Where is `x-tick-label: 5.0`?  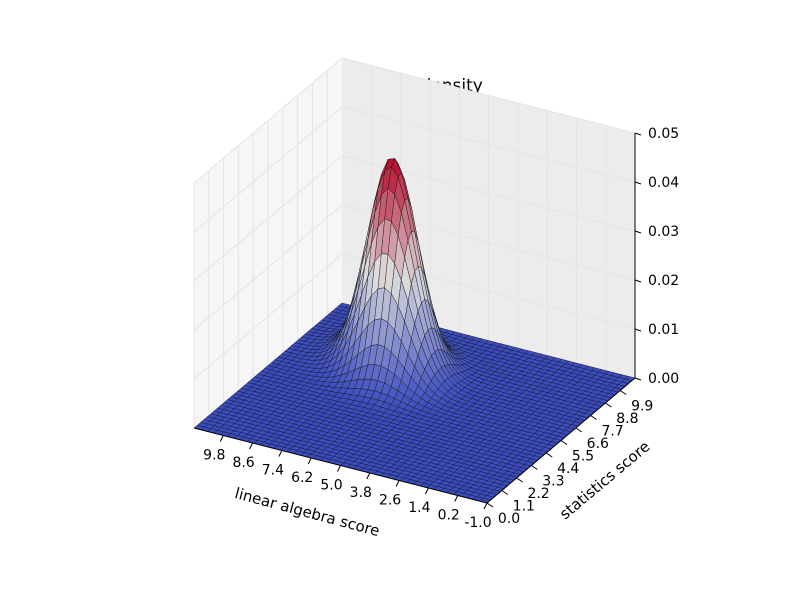
x-tick-label: 5.0 is located at coordinates (331, 486).